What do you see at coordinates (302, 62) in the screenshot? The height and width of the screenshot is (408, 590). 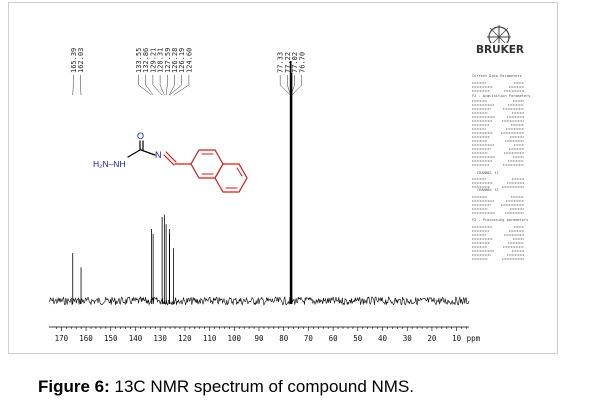 I see `peak-label: 76.70` at bounding box center [302, 62].